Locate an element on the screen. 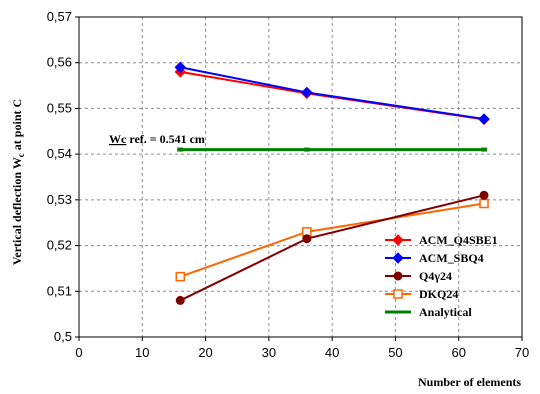  y-axis-title-suffix: at point C is located at coordinates (17, 126).